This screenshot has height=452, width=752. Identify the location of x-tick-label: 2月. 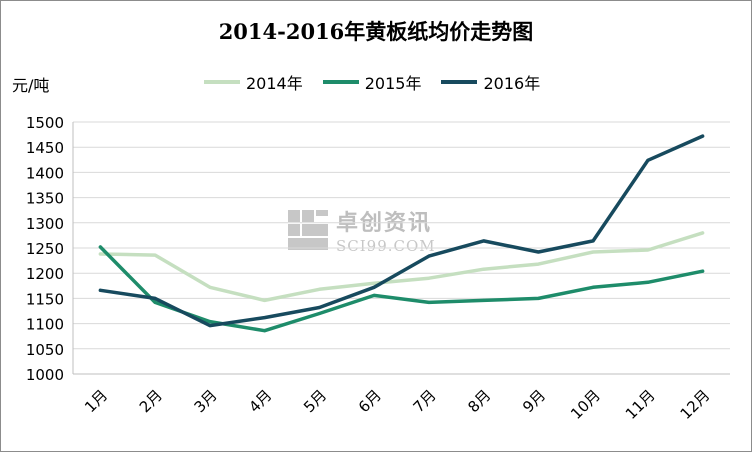
(151, 401).